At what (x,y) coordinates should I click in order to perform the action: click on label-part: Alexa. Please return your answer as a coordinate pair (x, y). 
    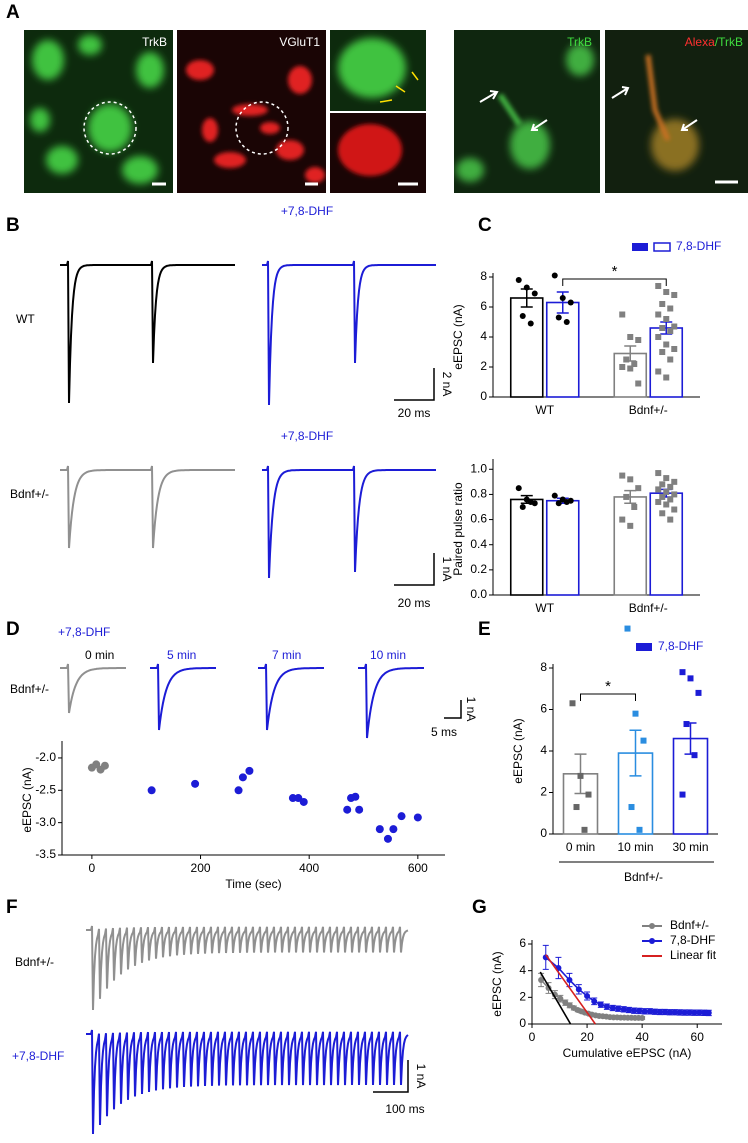
    Looking at the image, I should click on (700, 42).